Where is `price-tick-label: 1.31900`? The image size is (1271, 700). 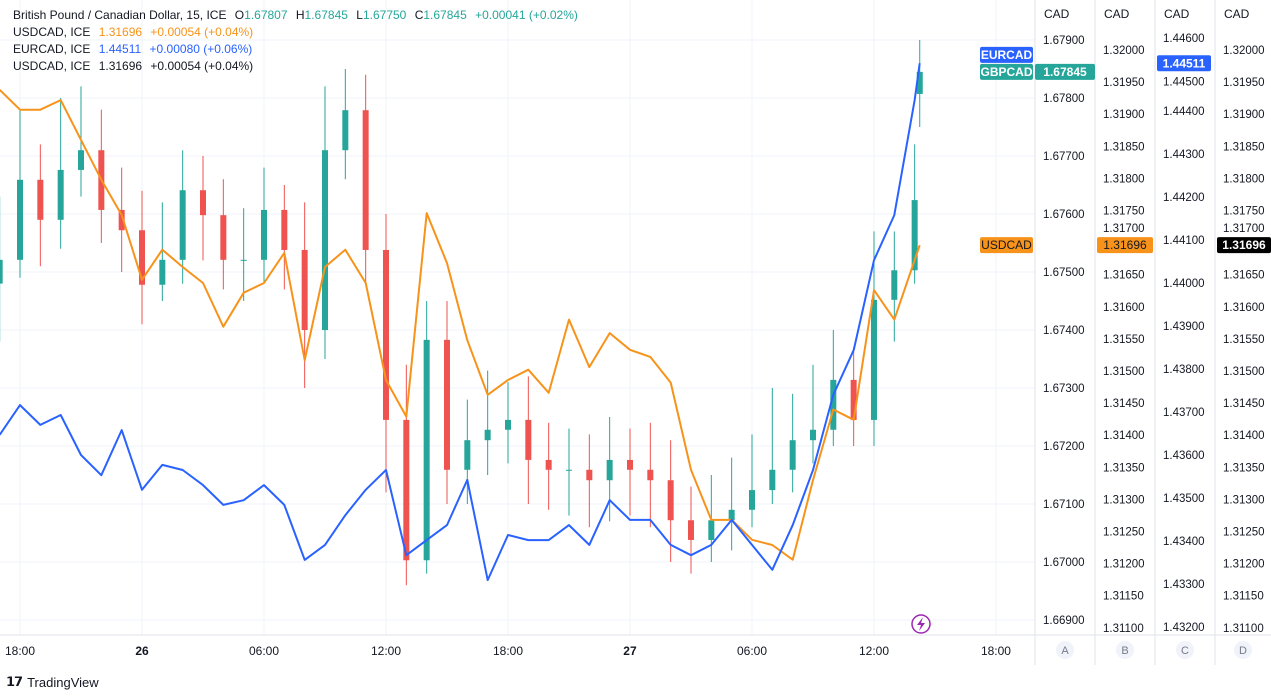 price-tick-label: 1.31900 is located at coordinates (1124, 115).